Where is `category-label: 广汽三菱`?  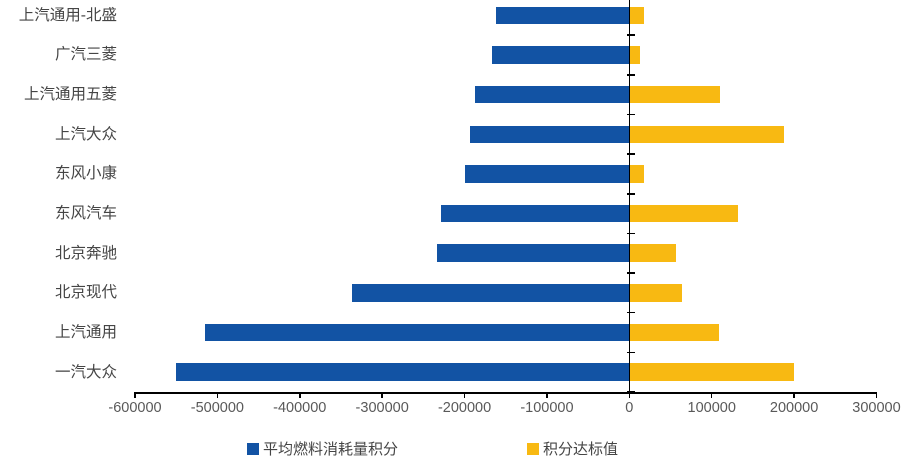 category-label: 广汽三菱 is located at coordinates (85, 54).